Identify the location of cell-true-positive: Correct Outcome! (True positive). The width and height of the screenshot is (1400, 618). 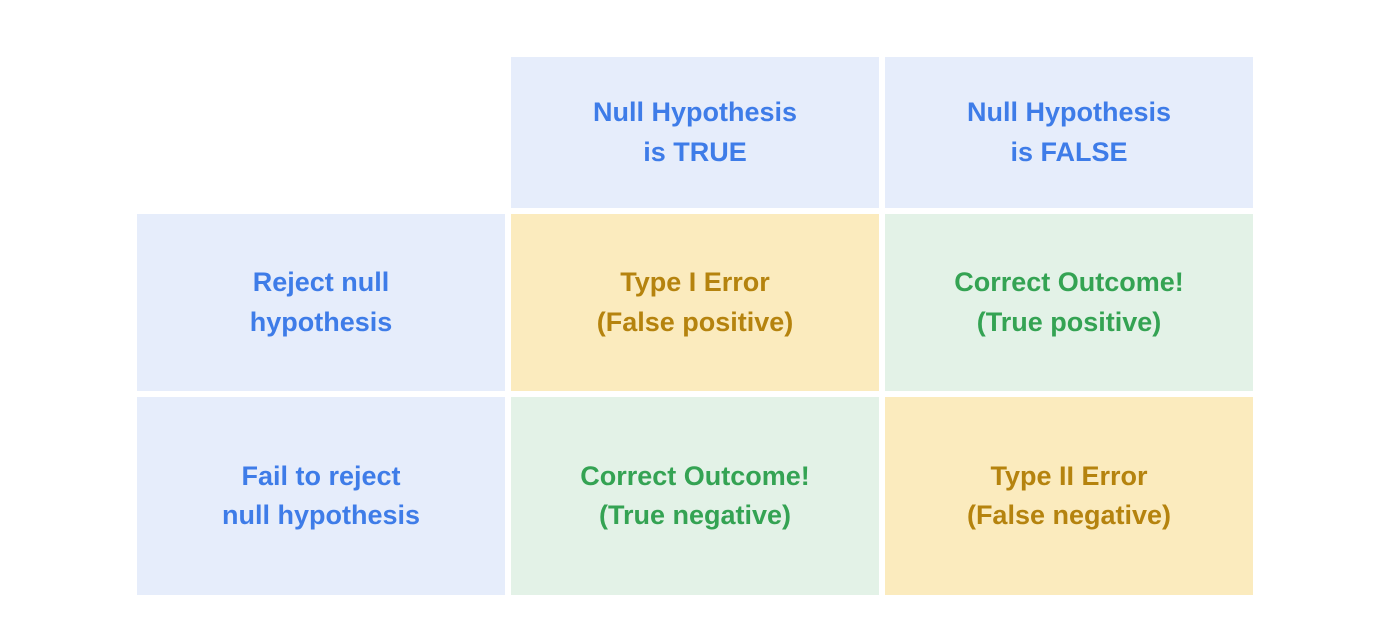
(1069, 302).